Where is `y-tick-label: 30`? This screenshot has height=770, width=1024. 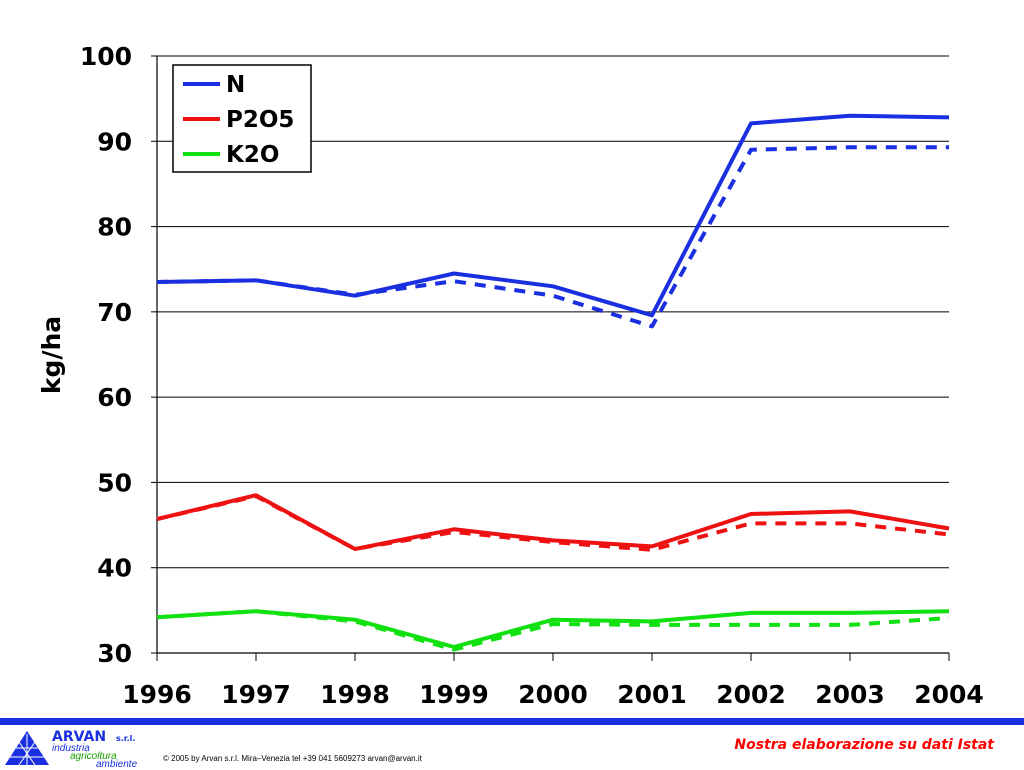
y-tick-label: 30 is located at coordinates (114, 653).